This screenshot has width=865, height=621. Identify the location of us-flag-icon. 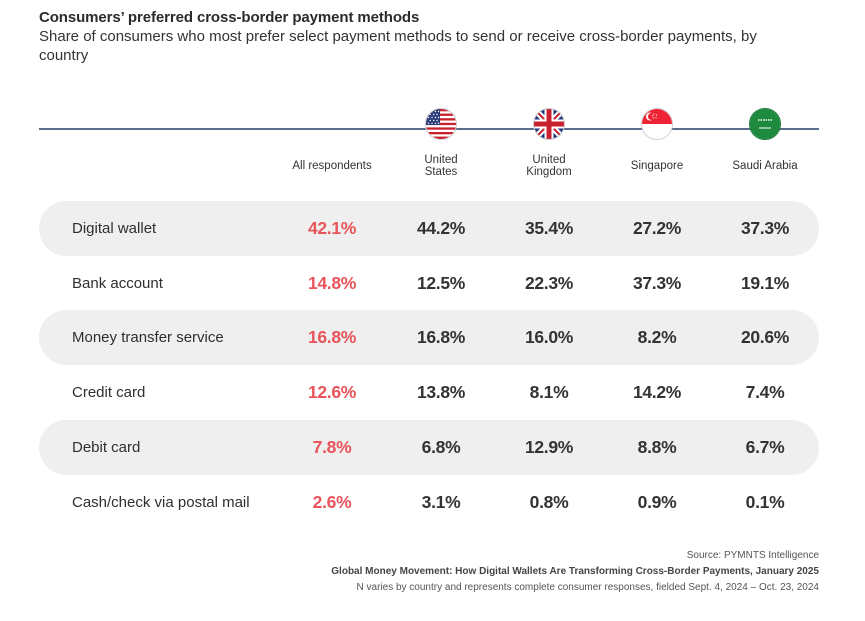
(441, 124).